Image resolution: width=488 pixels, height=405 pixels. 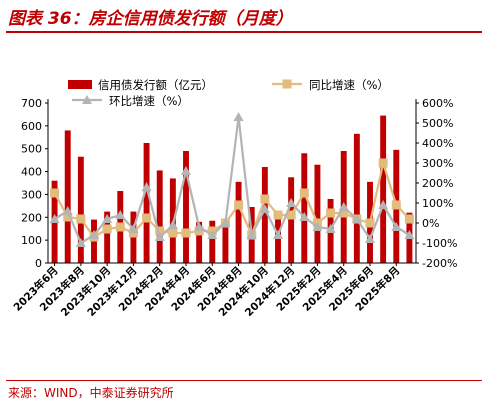 I want to click on point-2-2023年12月, so click(x=133, y=228).